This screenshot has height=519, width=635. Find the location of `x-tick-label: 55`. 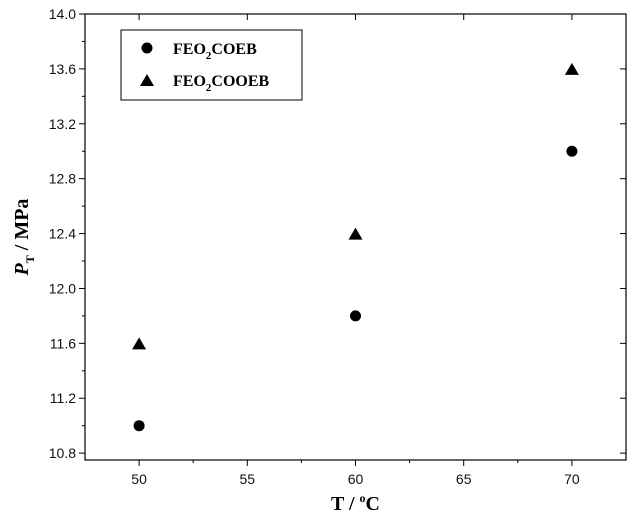

x-tick-label: 55 is located at coordinates (248, 479).